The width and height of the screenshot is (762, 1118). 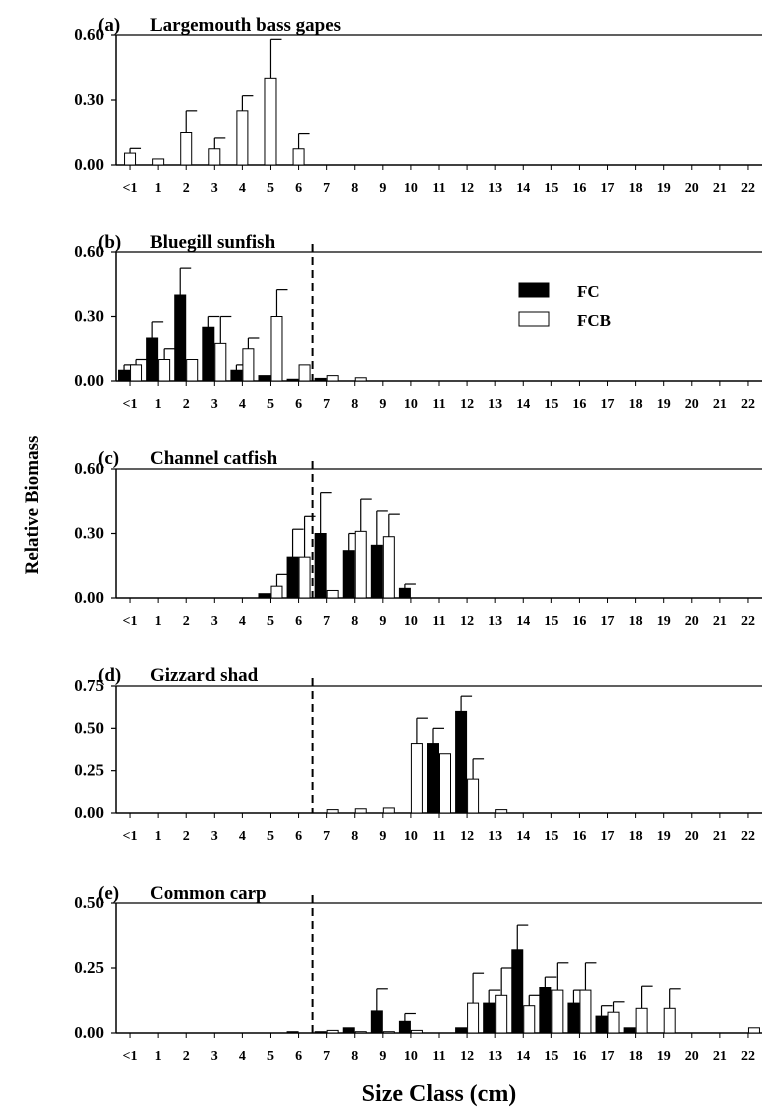 I want to click on y-tick-label: 0.75, so click(x=89, y=685).